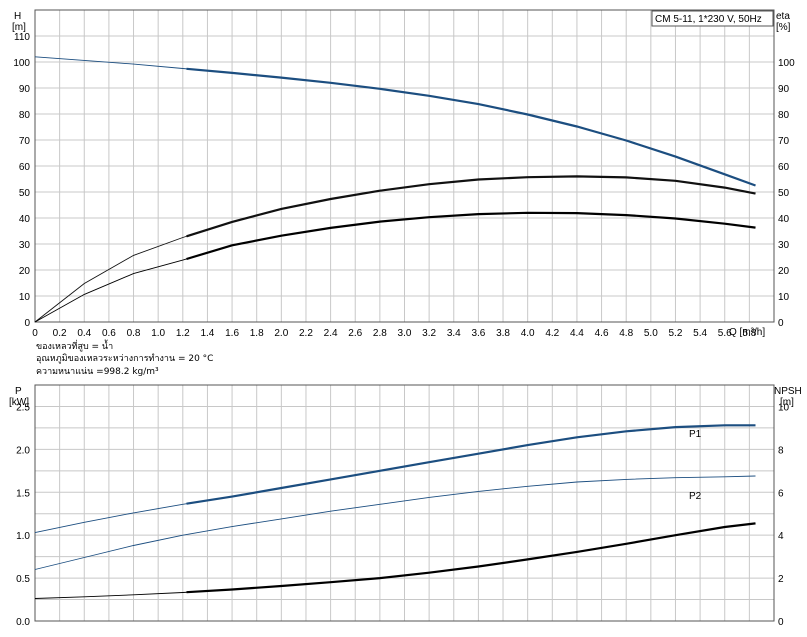 This screenshot has height=637, width=807. Describe the element at coordinates (503, 333) in the screenshot. I see `x-tick-label: 3.8` at that location.